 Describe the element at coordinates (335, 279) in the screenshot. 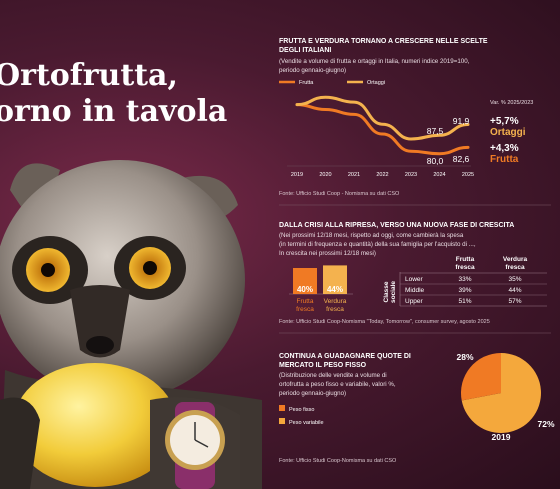

I see `bar-verdura` at that location.